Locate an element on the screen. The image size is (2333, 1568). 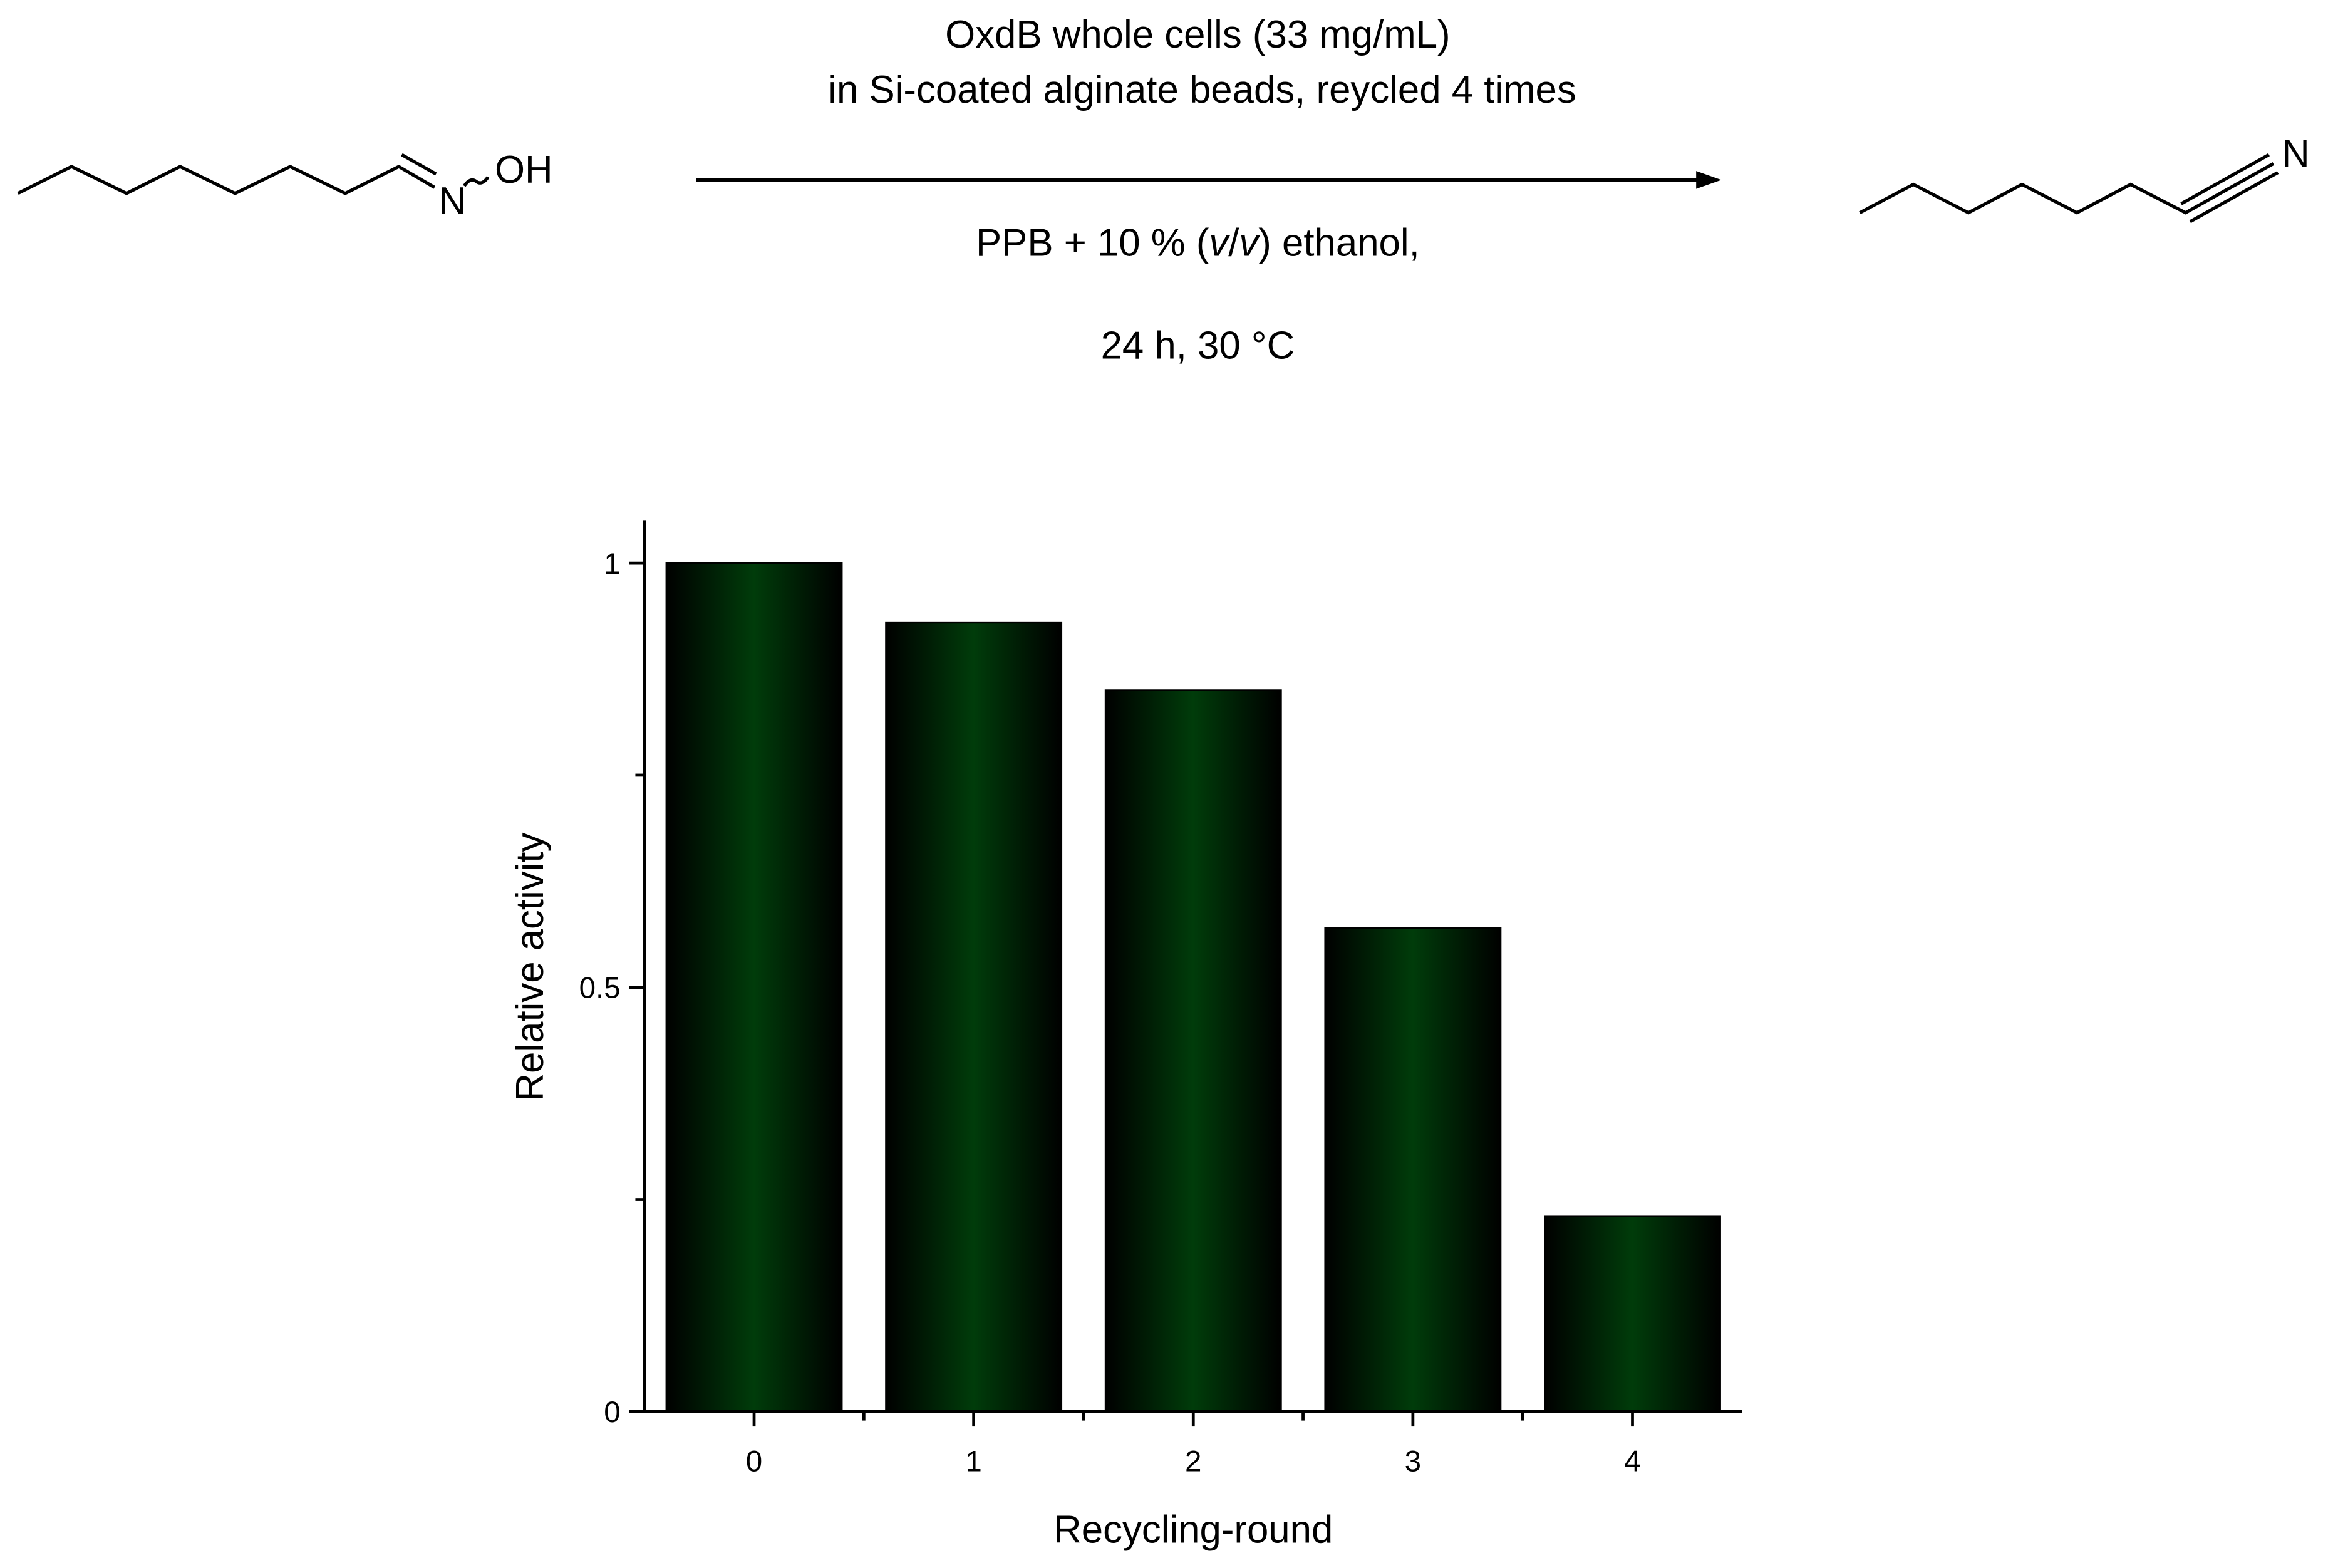
condition-text: PPB + 10 % (v/v) ethanol, is located at coordinates (1198, 244).